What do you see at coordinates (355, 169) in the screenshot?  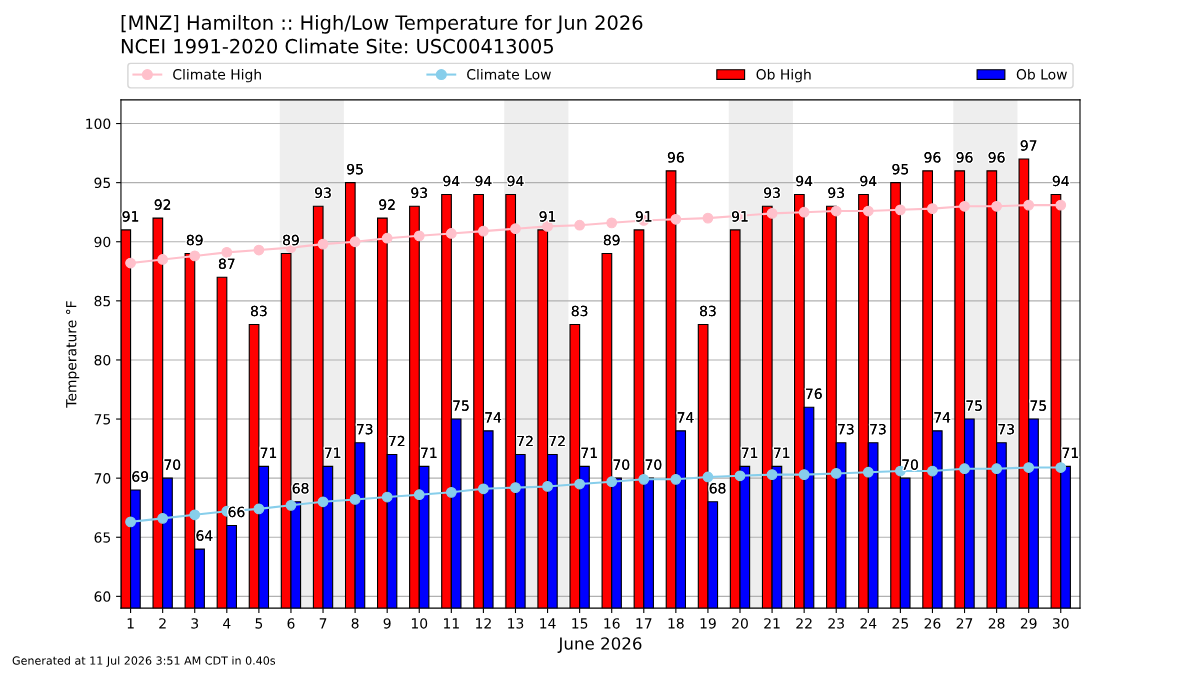 I see `data-label: 95` at bounding box center [355, 169].